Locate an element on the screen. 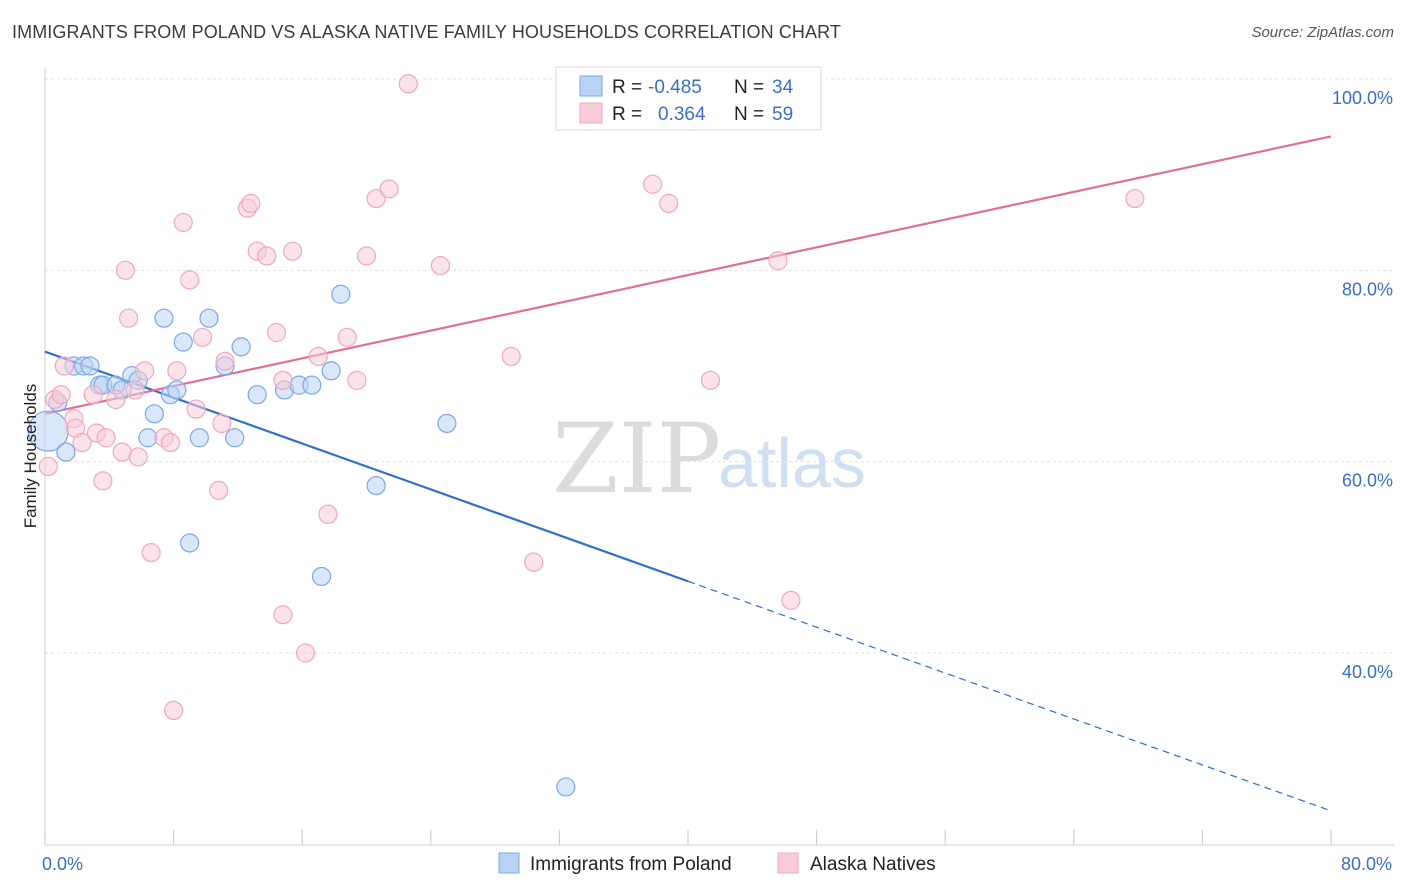  y-axis-label: Family Households is located at coordinates (30, 456).